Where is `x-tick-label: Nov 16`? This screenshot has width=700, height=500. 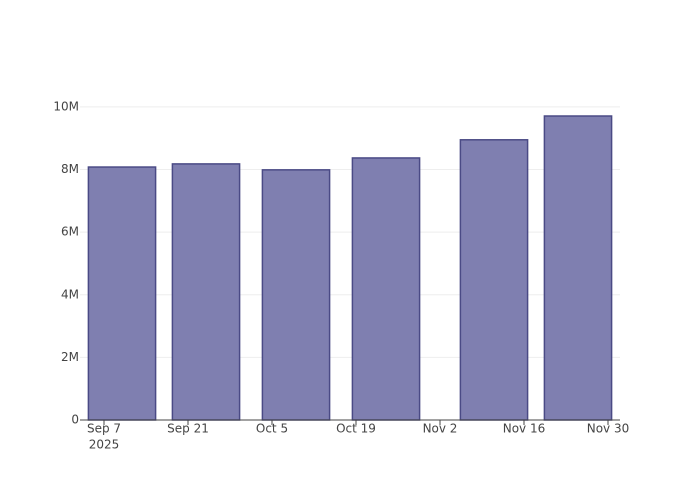 x-tick-label: Nov 16 is located at coordinates (524, 429).